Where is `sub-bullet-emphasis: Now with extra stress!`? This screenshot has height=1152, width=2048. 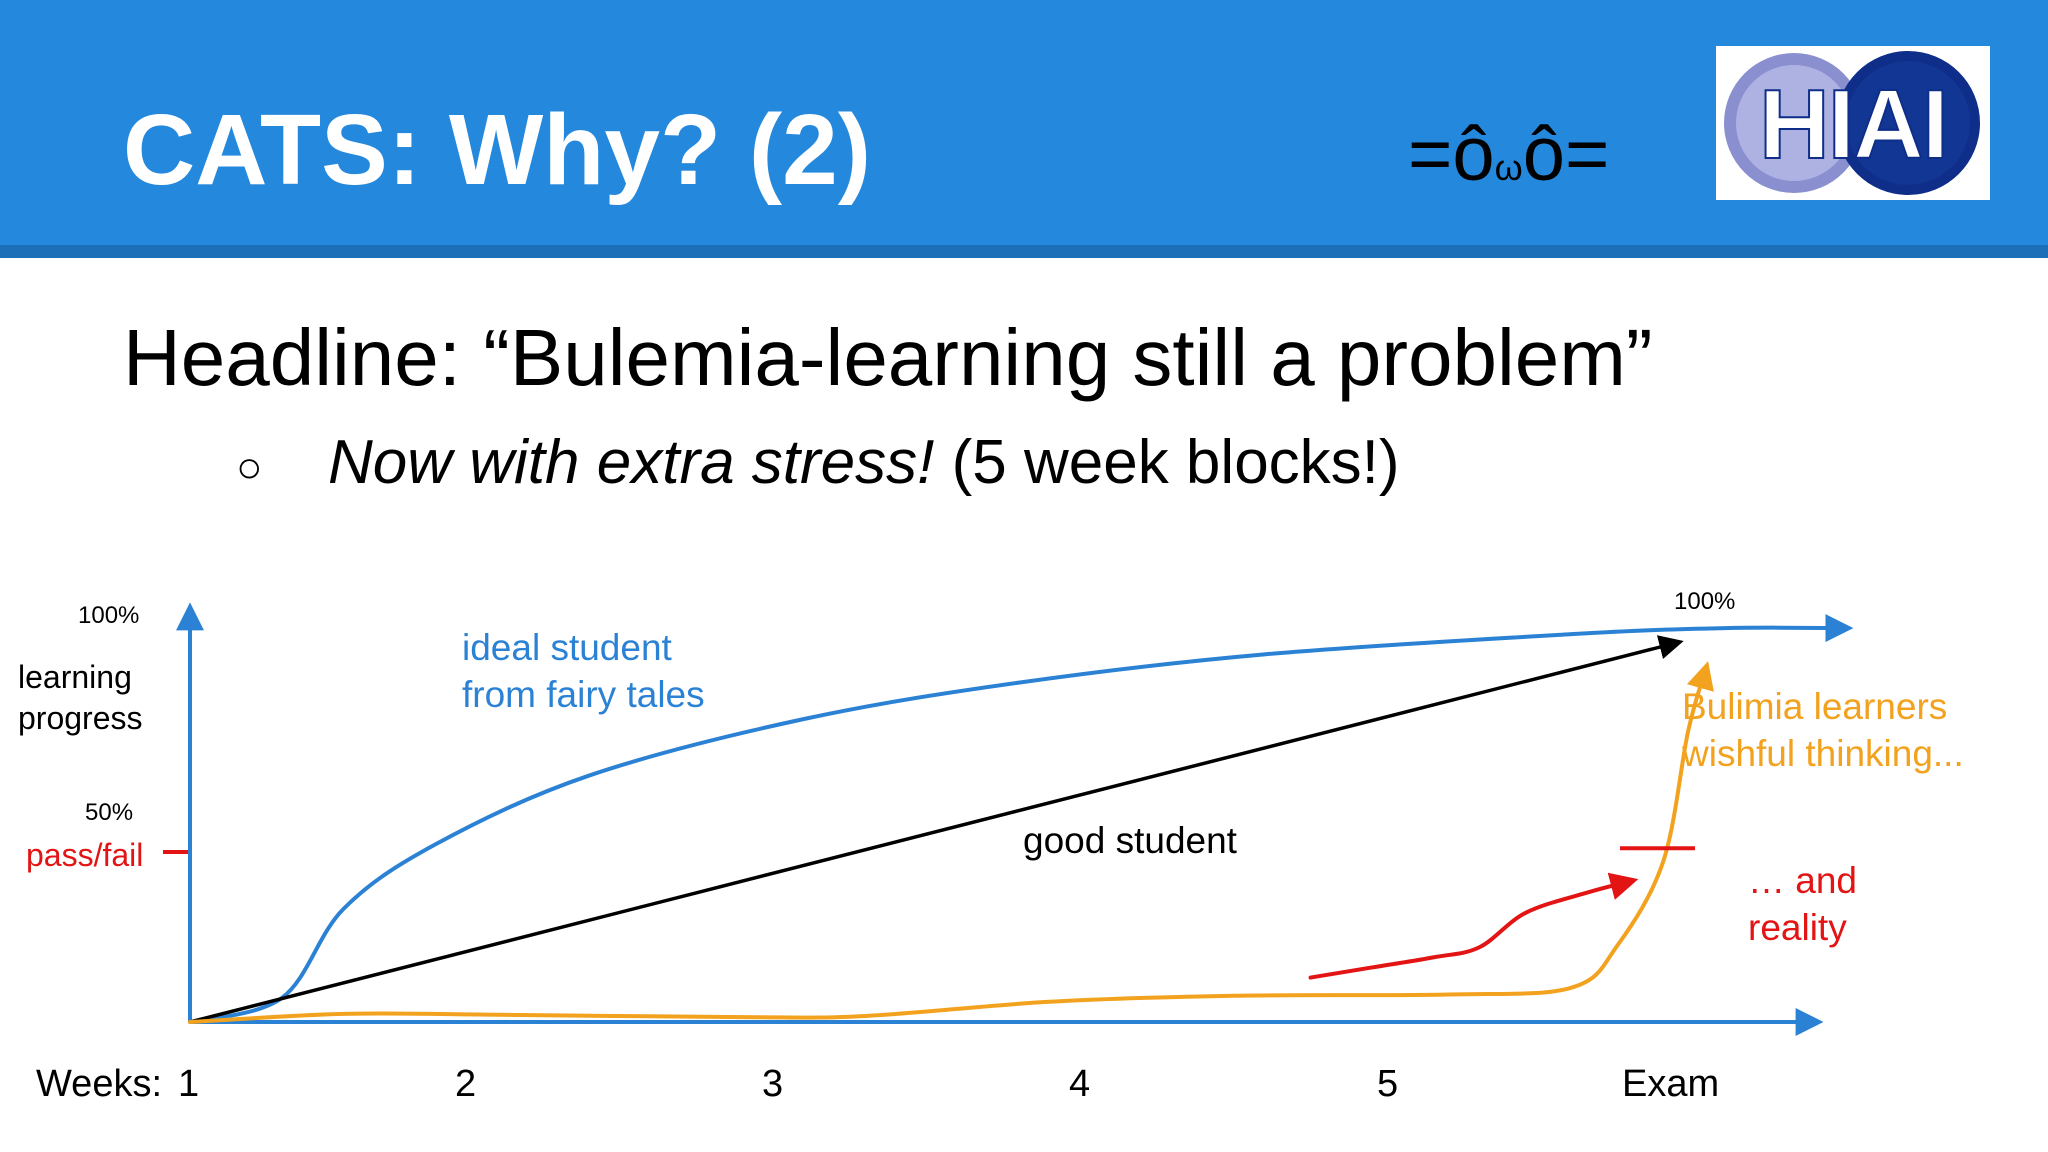
sub-bullet-emphasis: Now with extra stress! is located at coordinates (631, 462).